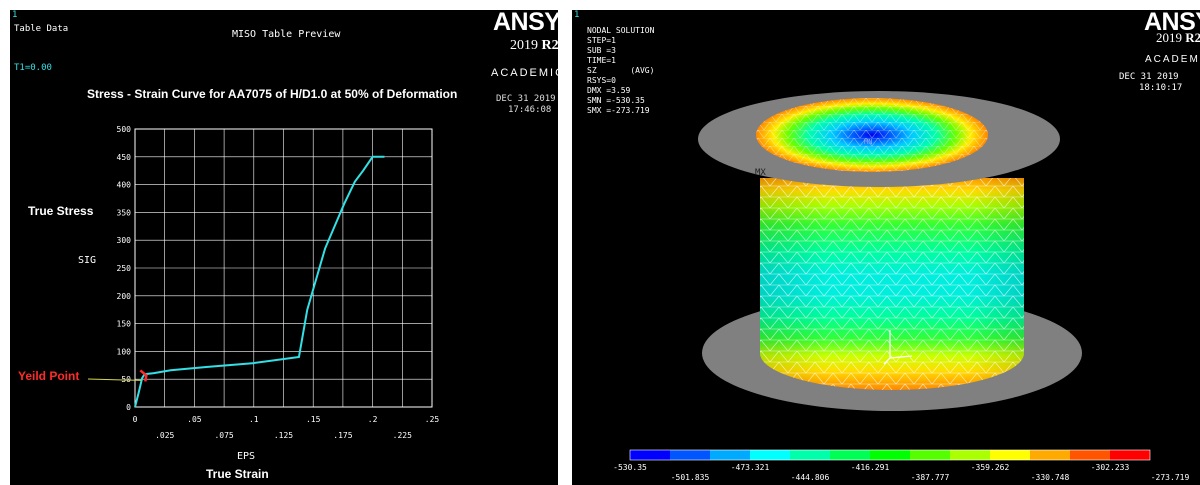  I want to click on legend-value-label: -359.262, so click(990, 467).